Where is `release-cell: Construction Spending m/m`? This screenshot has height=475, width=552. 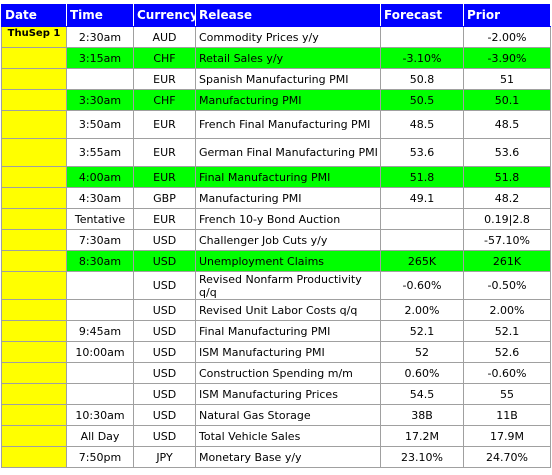 release-cell: Construction Spending m/m is located at coordinates (288, 373).